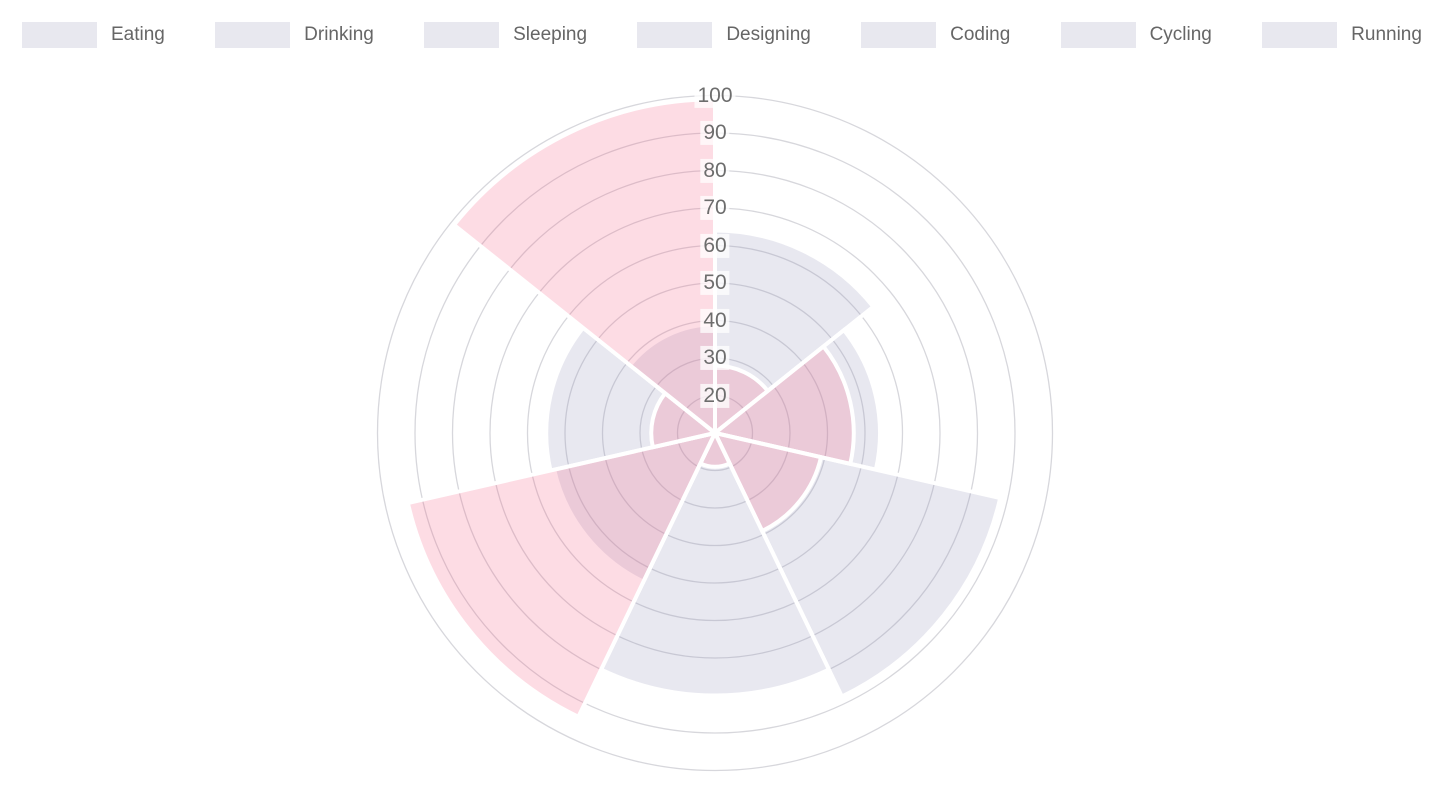  I want to click on radial-tick-label-70: 70, so click(715, 208).